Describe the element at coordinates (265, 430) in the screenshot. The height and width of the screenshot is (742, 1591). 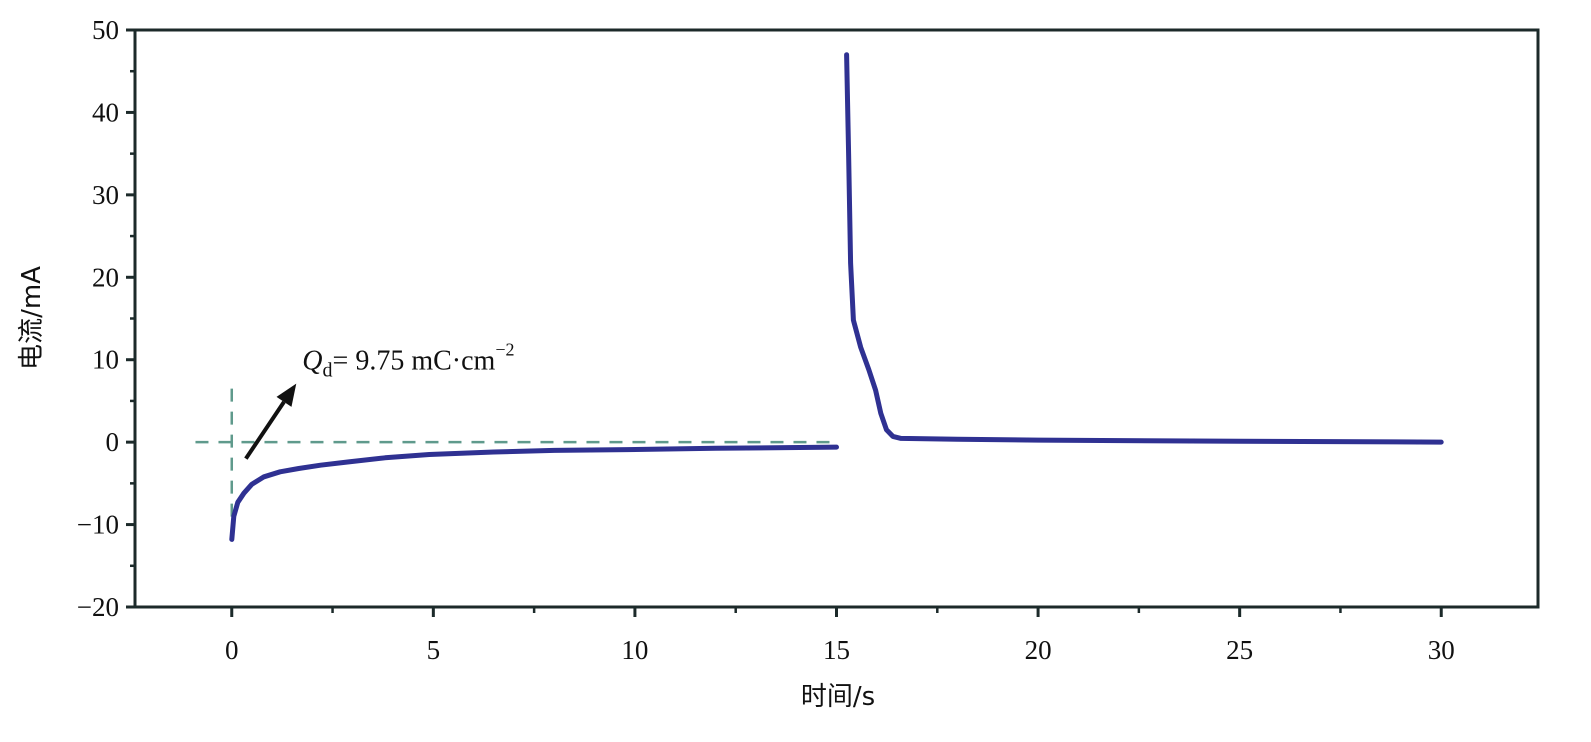
I see `annotation-arrow` at that location.